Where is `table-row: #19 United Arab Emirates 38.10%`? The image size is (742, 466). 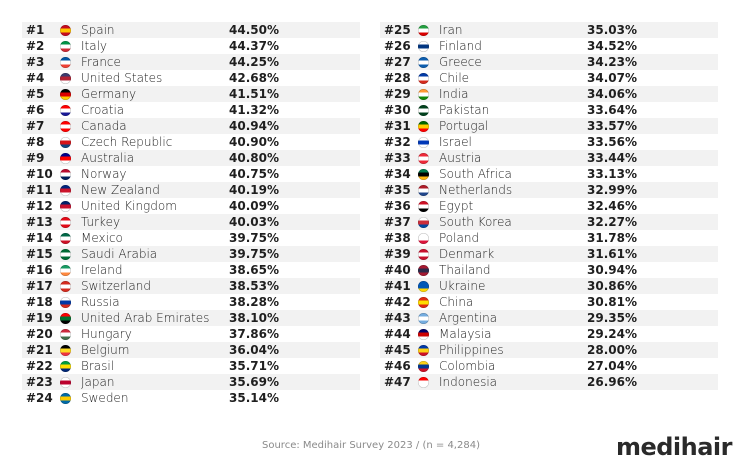
table-row: #19 United Arab Emirates 38.10% is located at coordinates (191, 318).